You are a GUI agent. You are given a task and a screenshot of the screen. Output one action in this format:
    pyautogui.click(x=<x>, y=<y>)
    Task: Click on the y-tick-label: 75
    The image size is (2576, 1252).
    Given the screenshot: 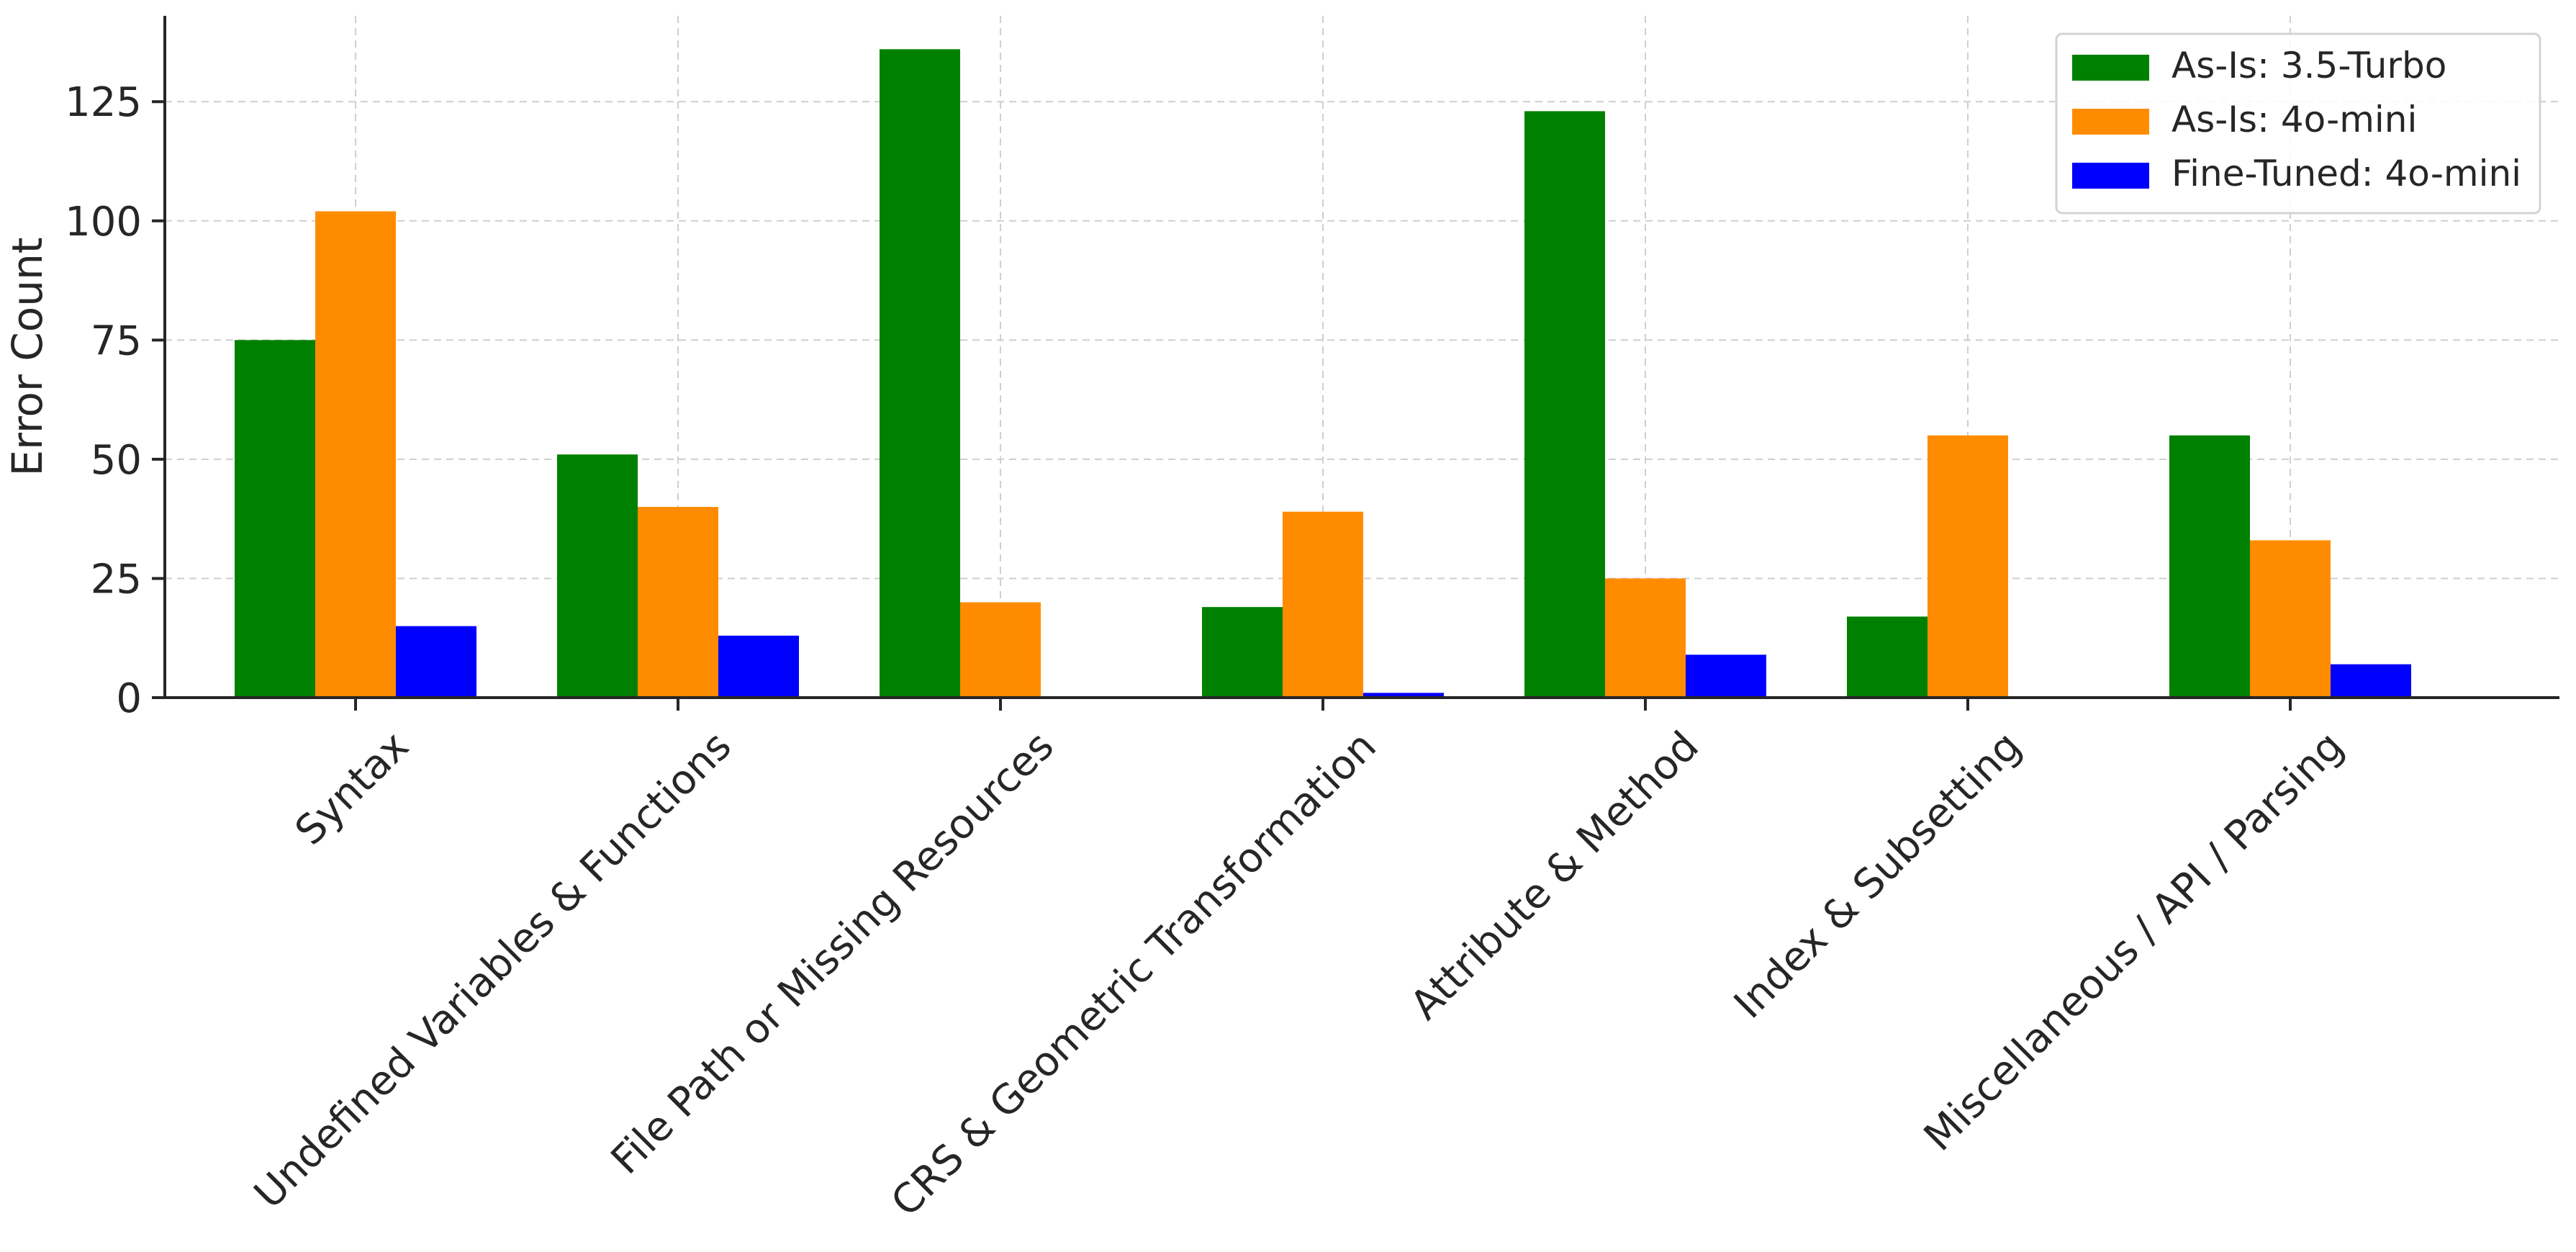 What is the action you would take?
    pyautogui.click(x=116, y=340)
    